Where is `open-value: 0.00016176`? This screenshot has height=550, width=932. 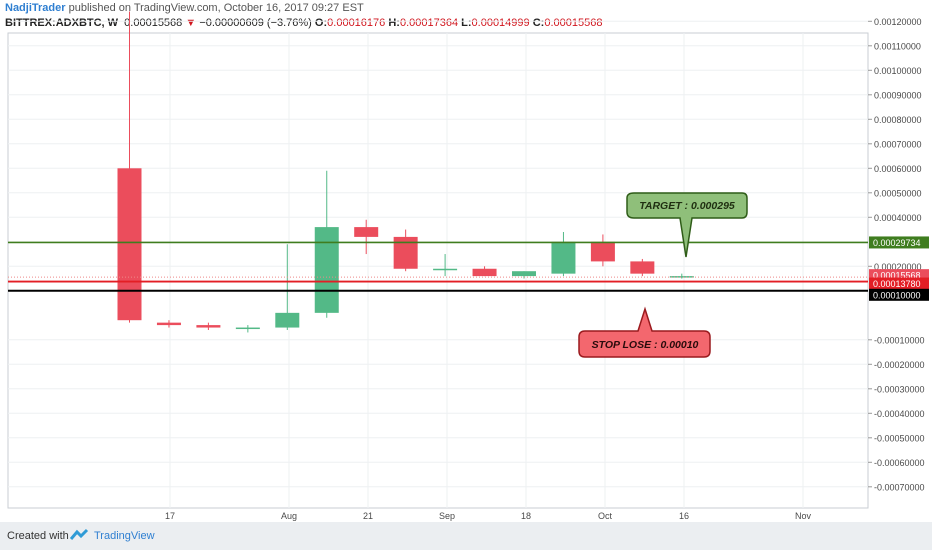
open-value: 0.00016176 is located at coordinates (356, 23).